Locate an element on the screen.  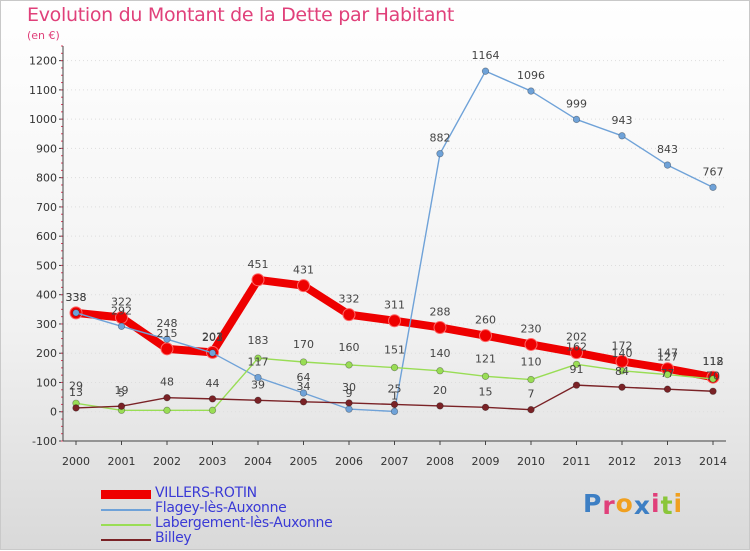
data-label: 5 is located at coordinates (121, 392).